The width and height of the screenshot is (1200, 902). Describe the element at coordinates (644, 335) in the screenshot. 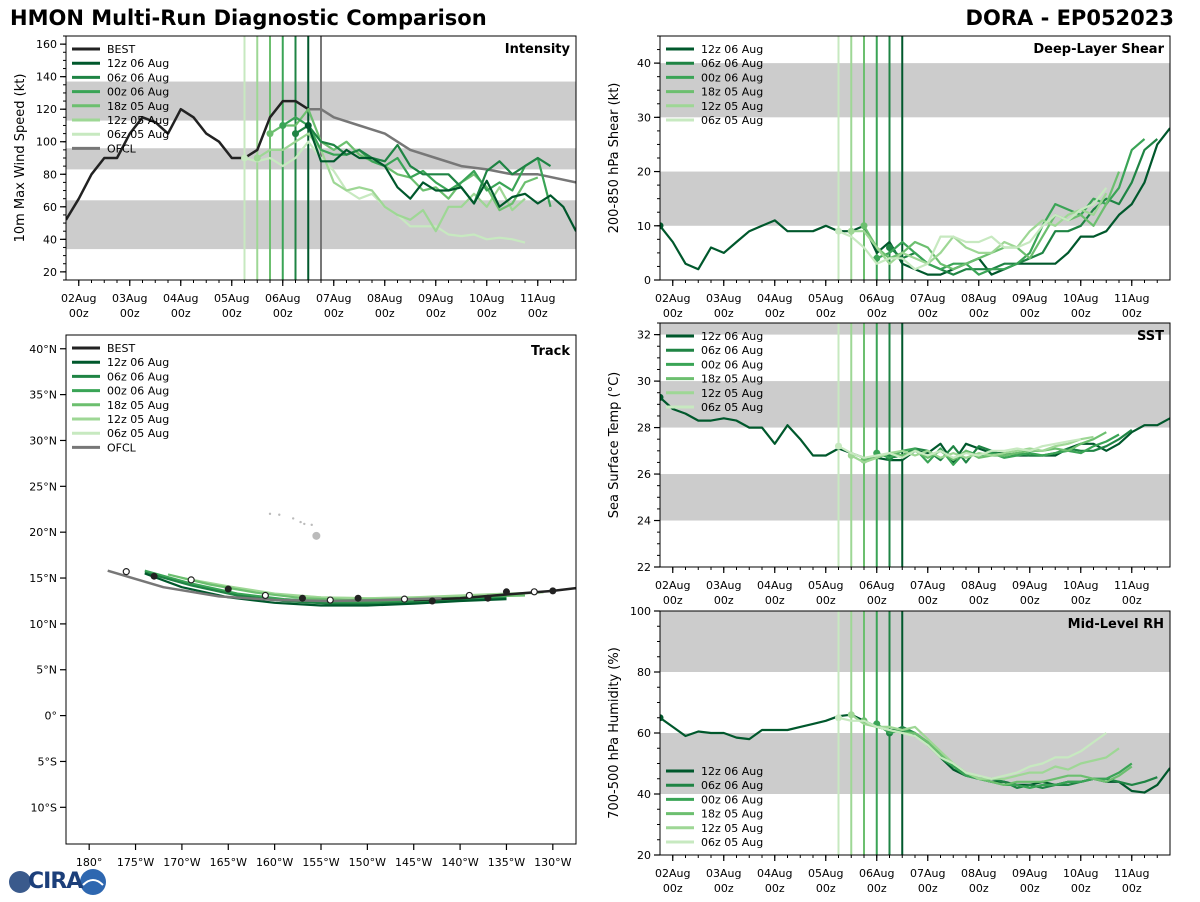

I see `y-tick-label: 32` at that location.